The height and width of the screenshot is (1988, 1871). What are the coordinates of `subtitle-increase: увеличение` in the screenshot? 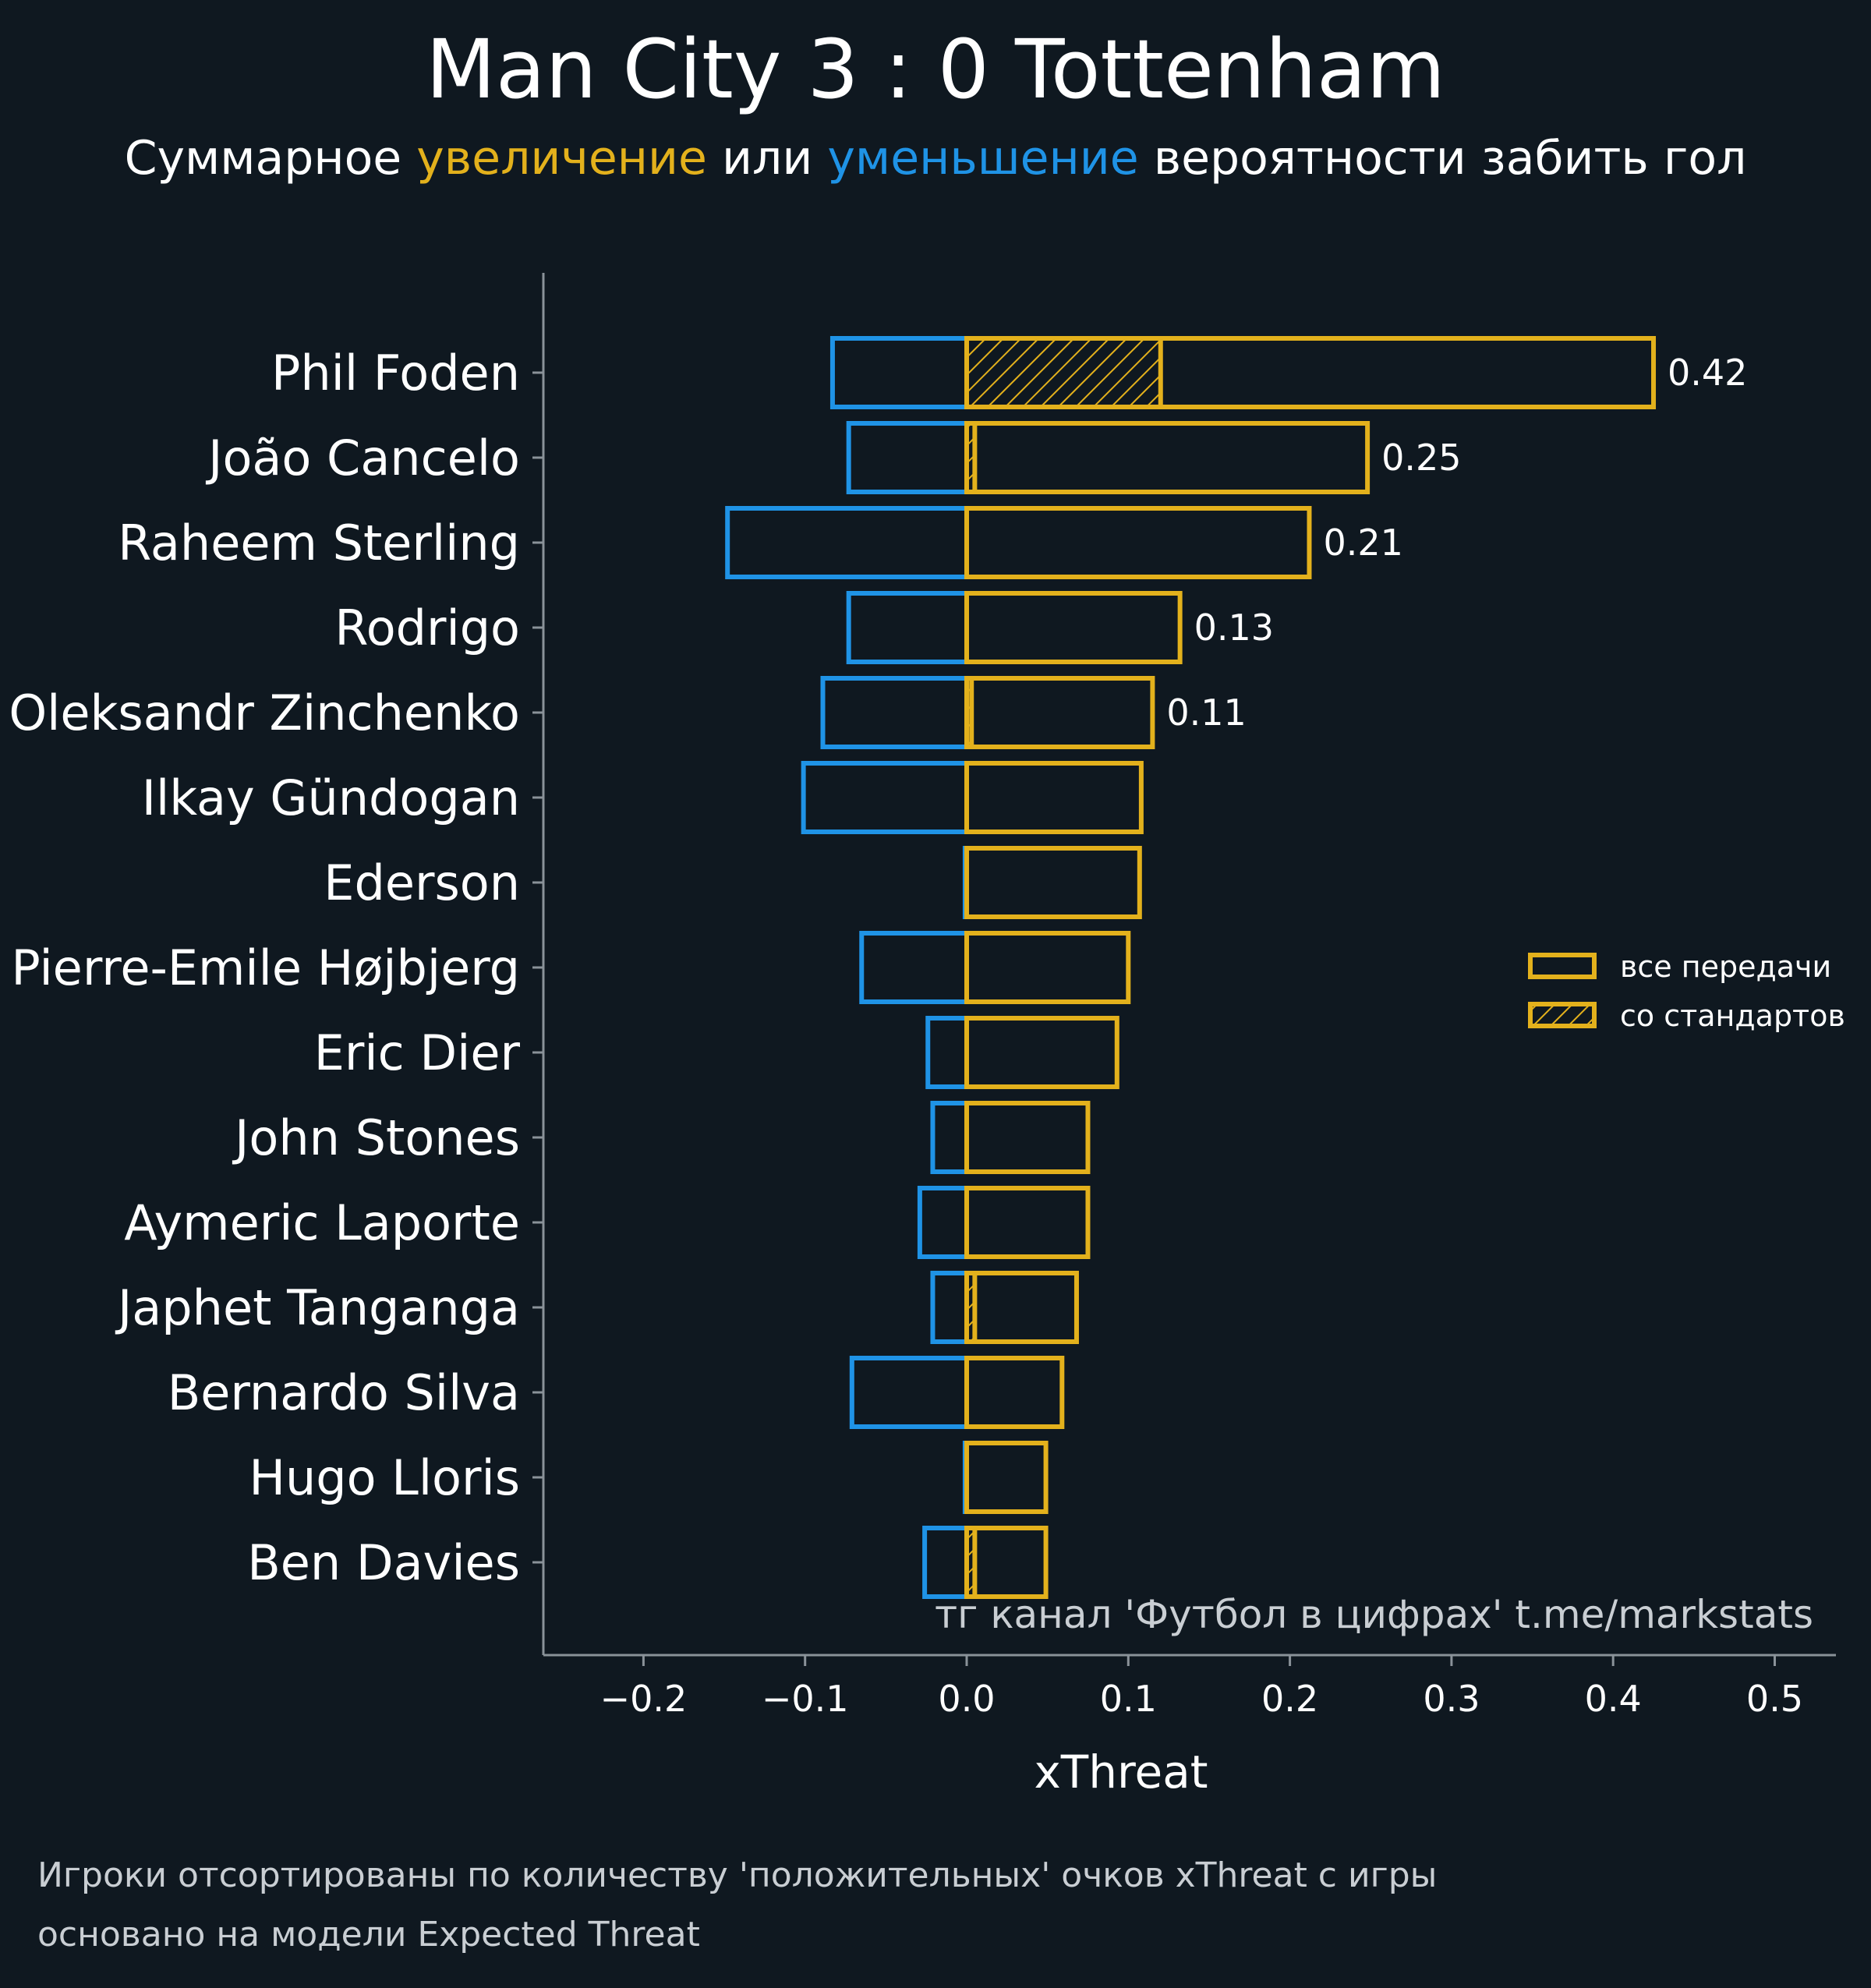 It's located at (561, 158).